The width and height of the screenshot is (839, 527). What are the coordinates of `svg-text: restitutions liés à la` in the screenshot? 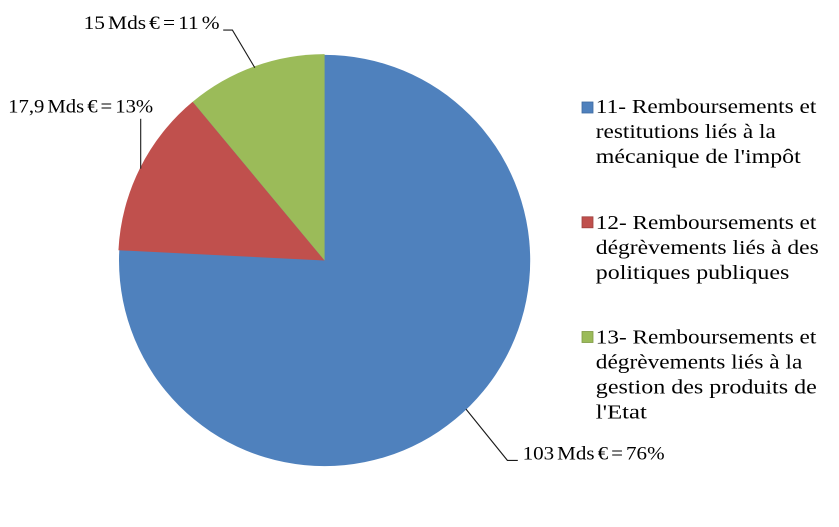 It's located at (686, 132).